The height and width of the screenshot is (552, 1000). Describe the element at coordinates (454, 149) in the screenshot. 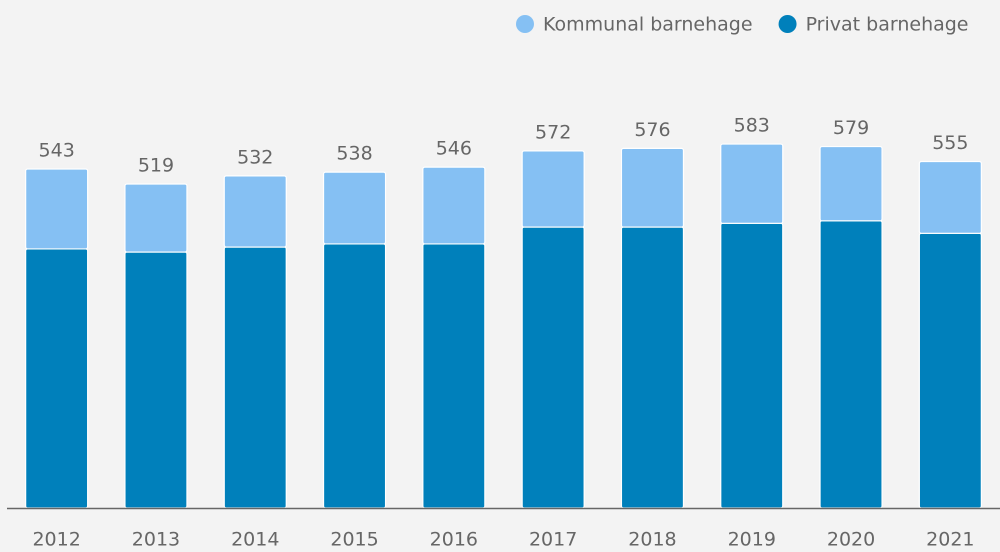

I see `total-label: 546` at that location.